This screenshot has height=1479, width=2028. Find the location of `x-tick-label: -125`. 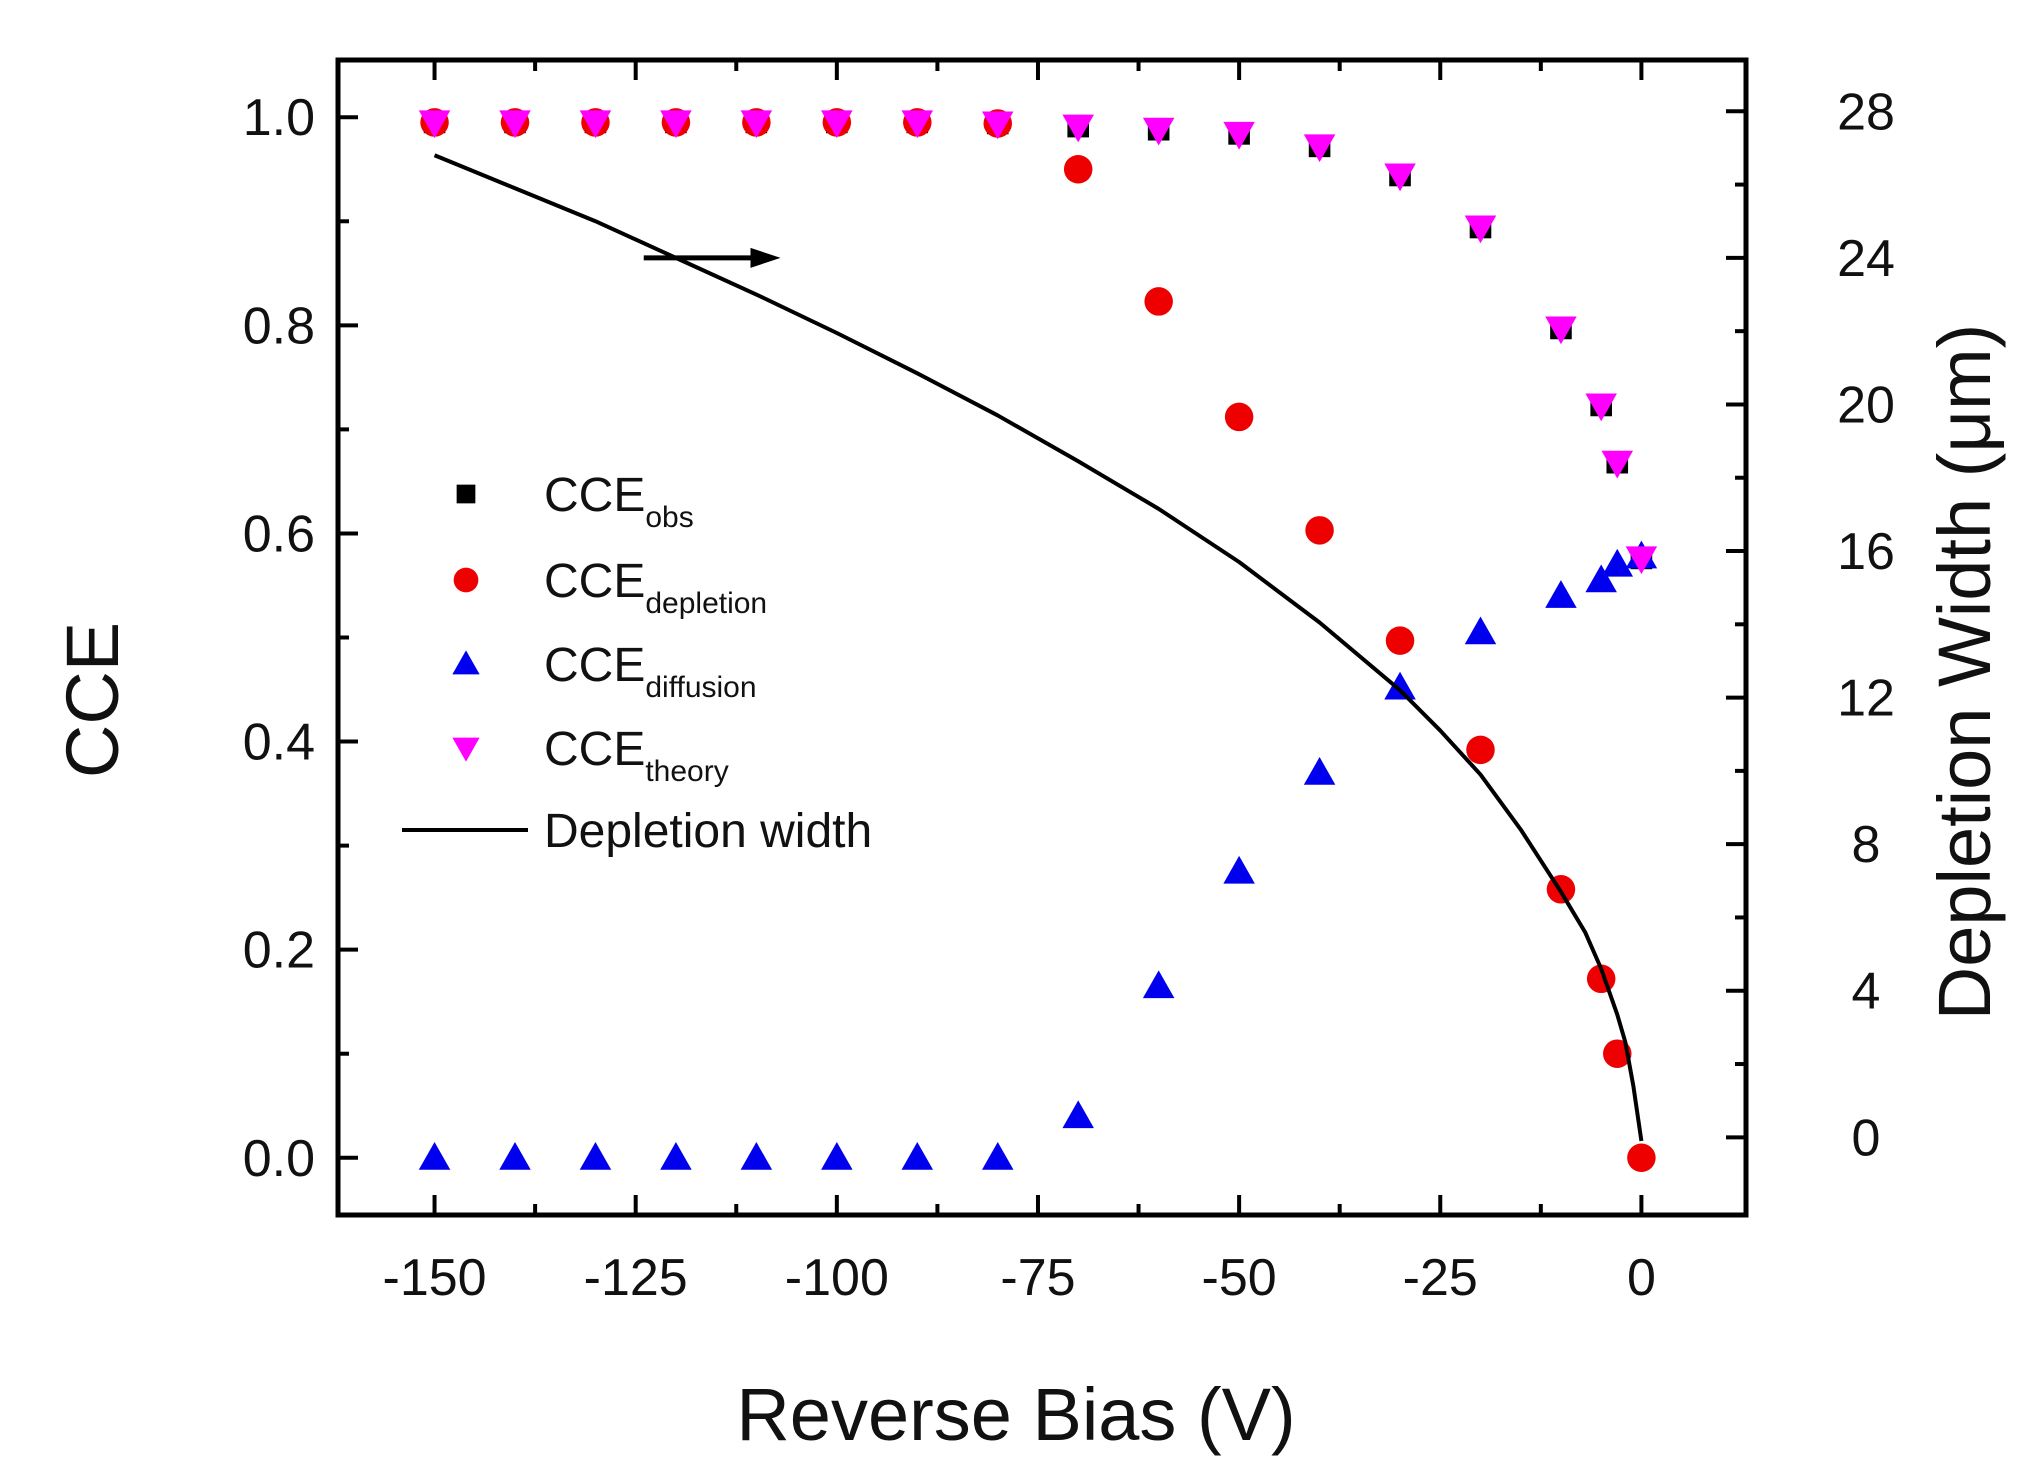

x-tick-label: -125 is located at coordinates (636, 1278).